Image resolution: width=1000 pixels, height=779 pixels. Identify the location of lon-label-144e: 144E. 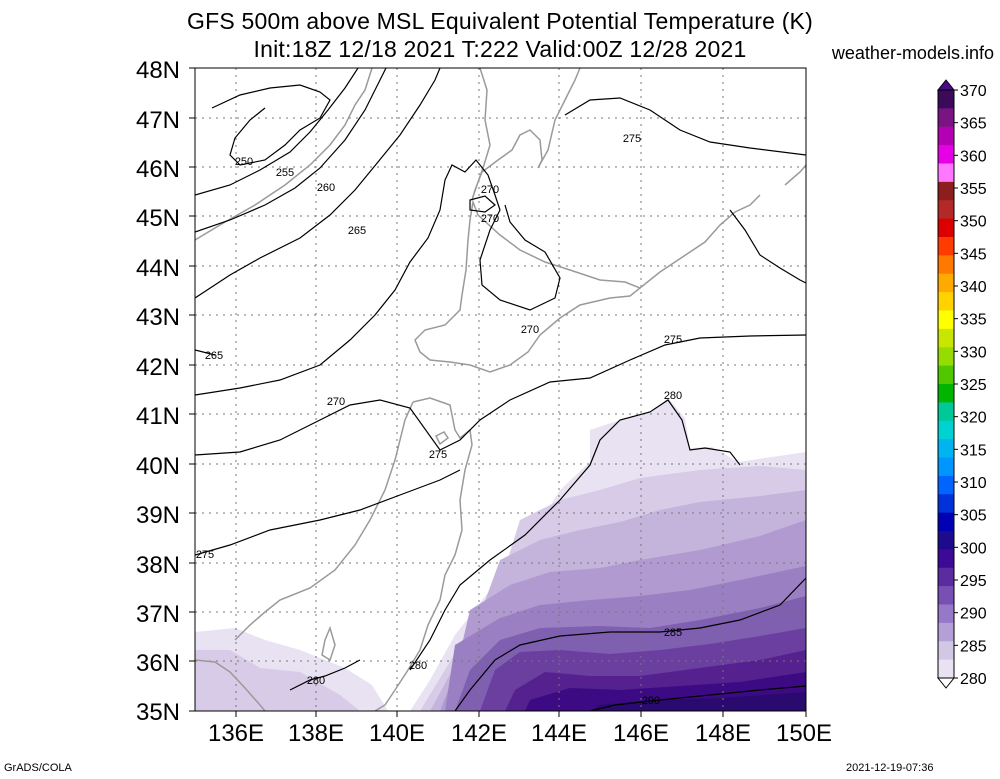
(559, 733).